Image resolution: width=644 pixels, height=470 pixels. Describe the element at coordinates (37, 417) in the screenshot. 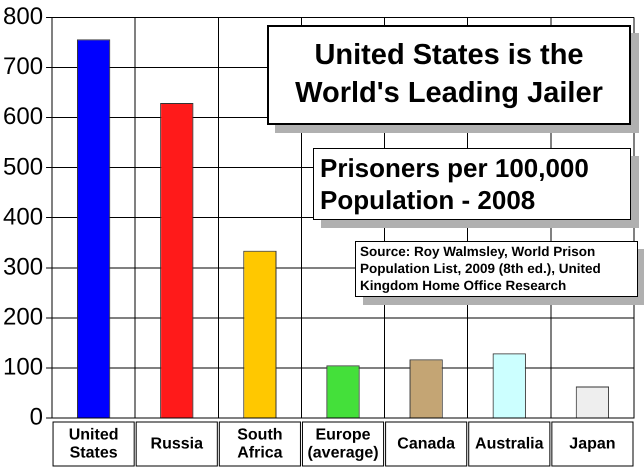

I see `y-tick-label: 0` at that location.